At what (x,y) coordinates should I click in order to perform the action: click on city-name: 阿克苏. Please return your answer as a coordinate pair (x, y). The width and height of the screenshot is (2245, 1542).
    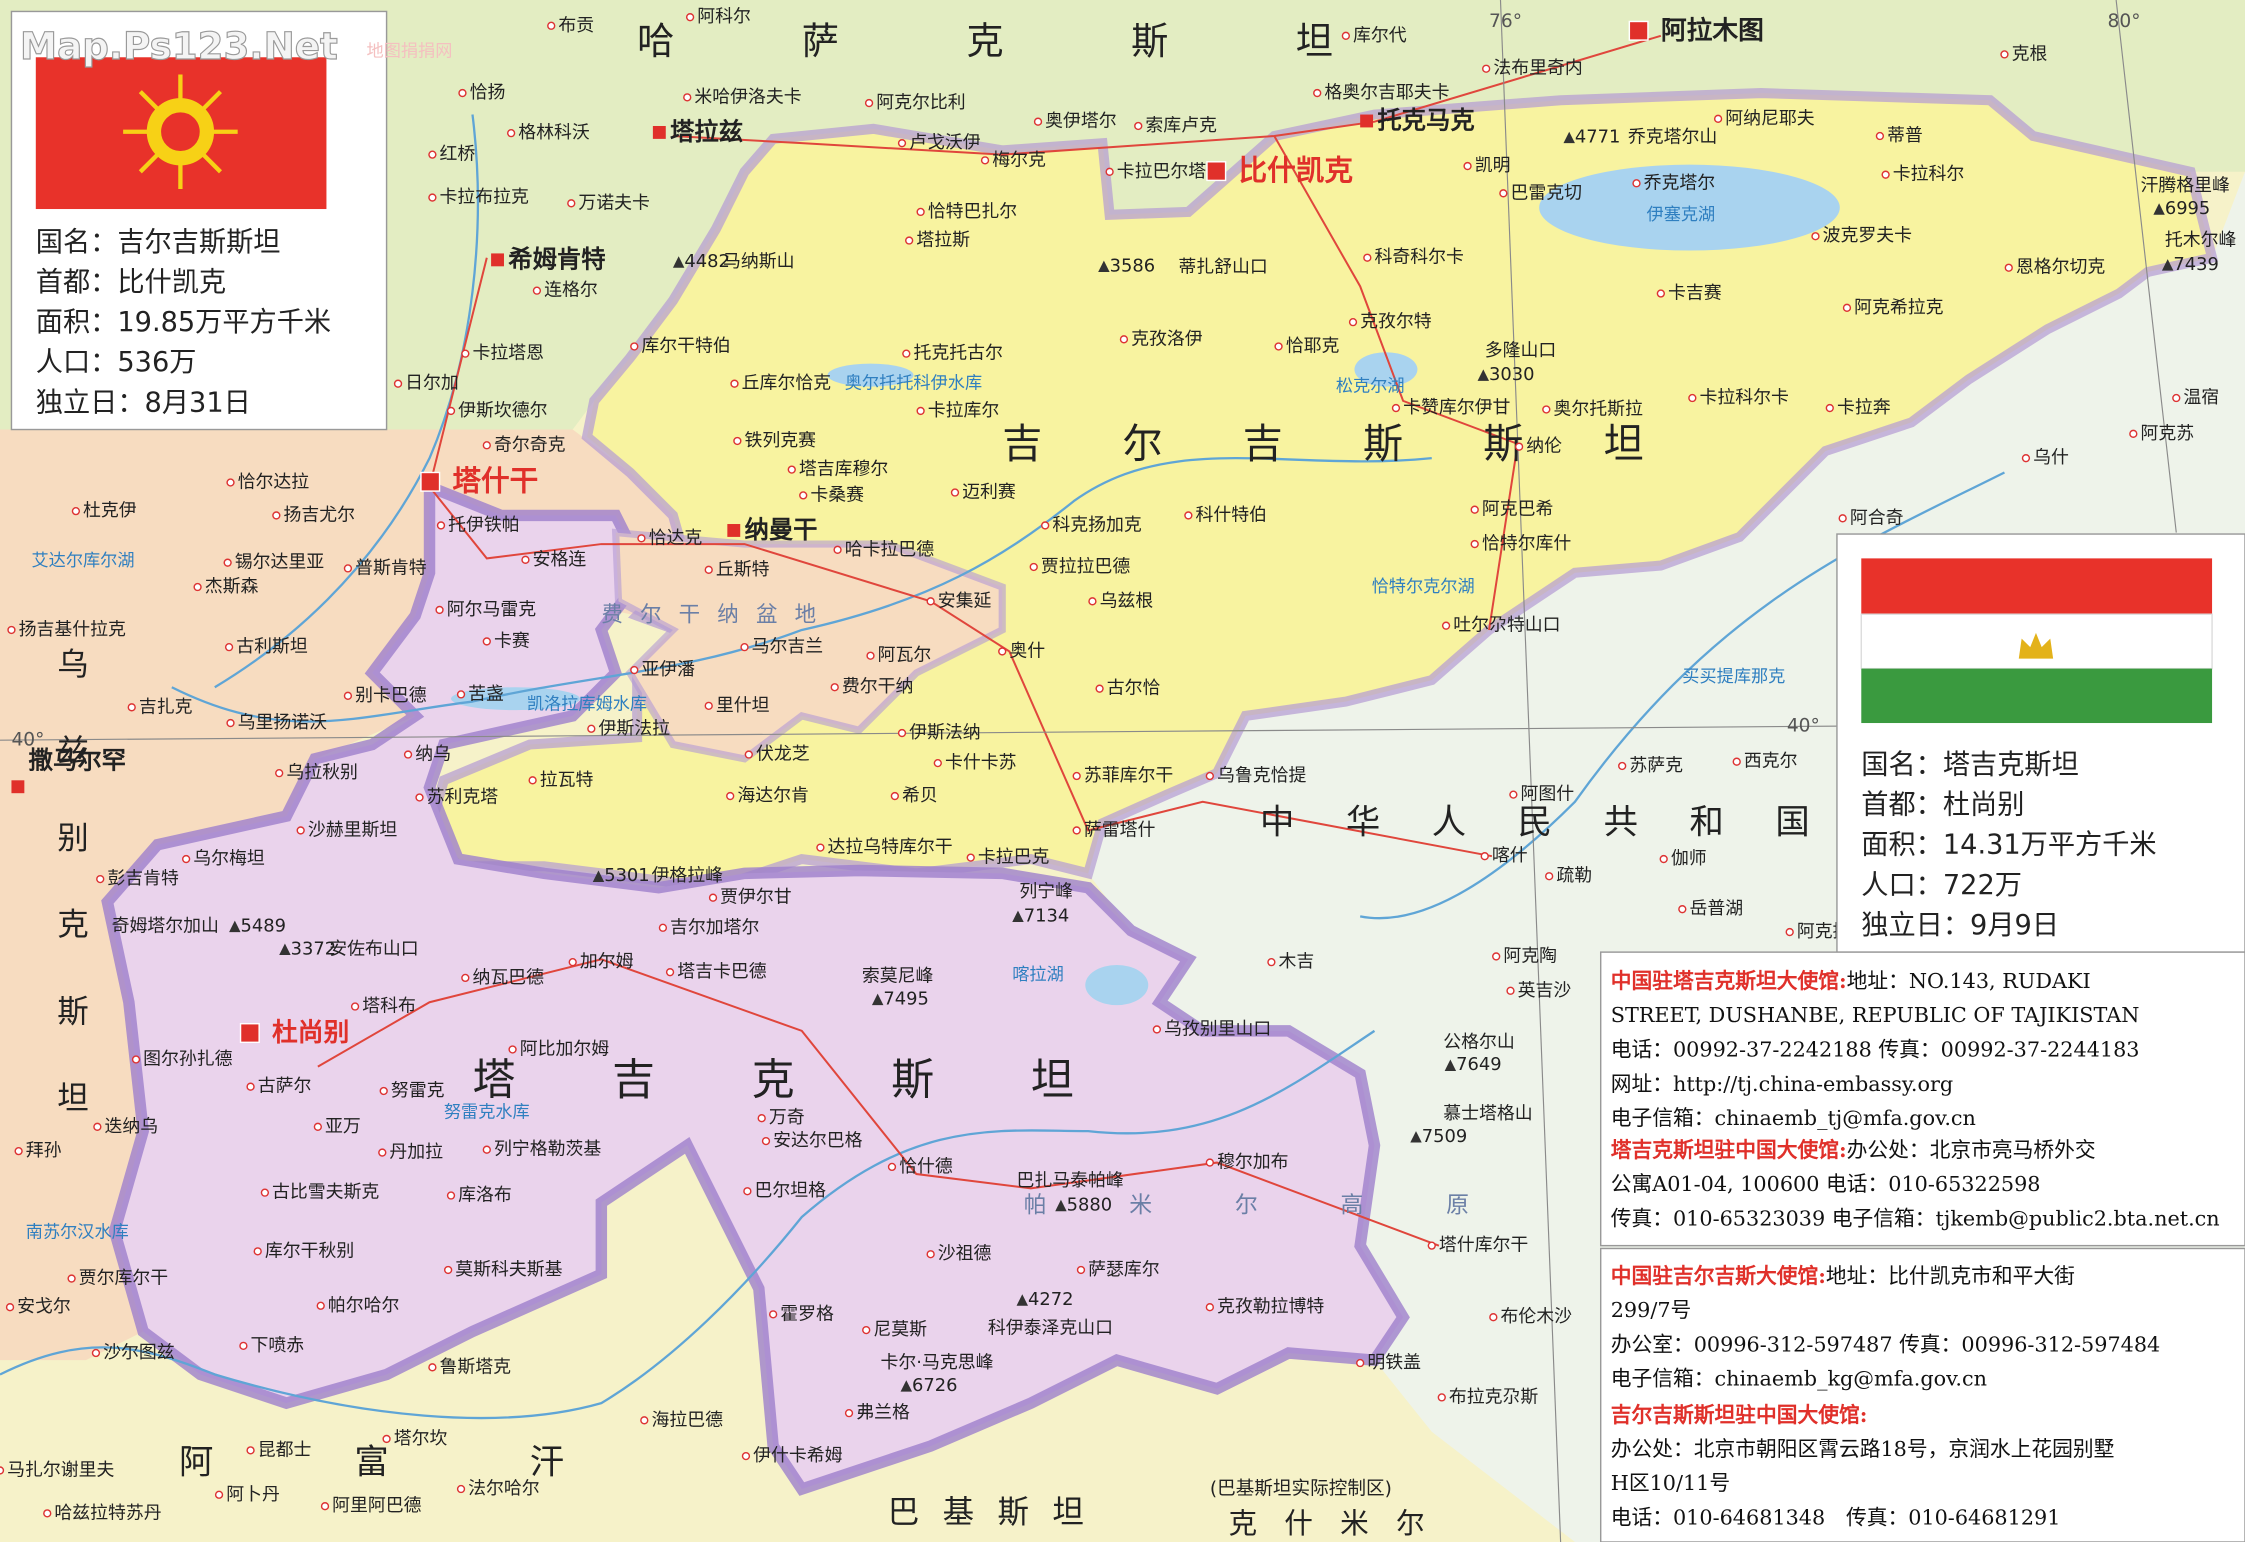
    Looking at the image, I should click on (2167, 433).